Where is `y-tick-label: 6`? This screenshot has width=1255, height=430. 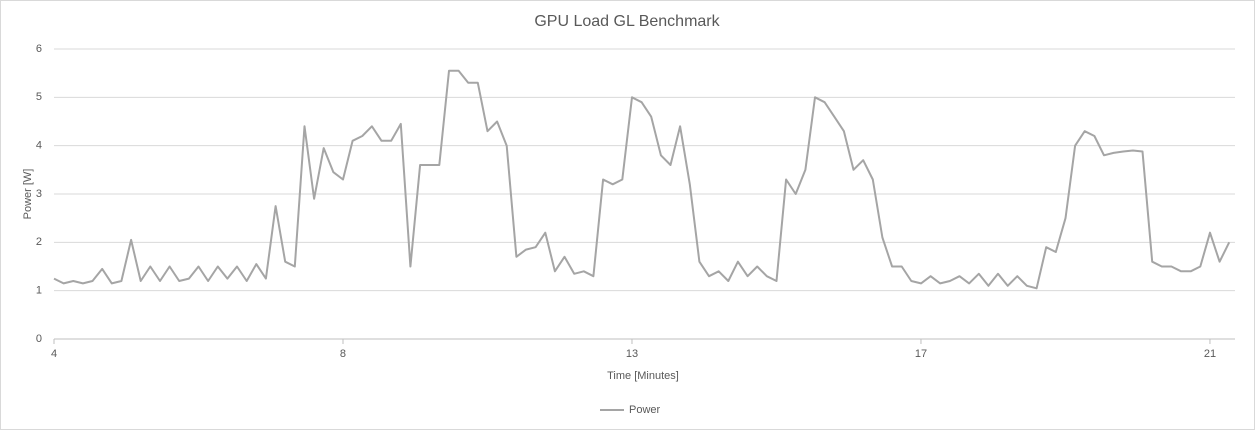
y-tick-label: 6 is located at coordinates (39, 49).